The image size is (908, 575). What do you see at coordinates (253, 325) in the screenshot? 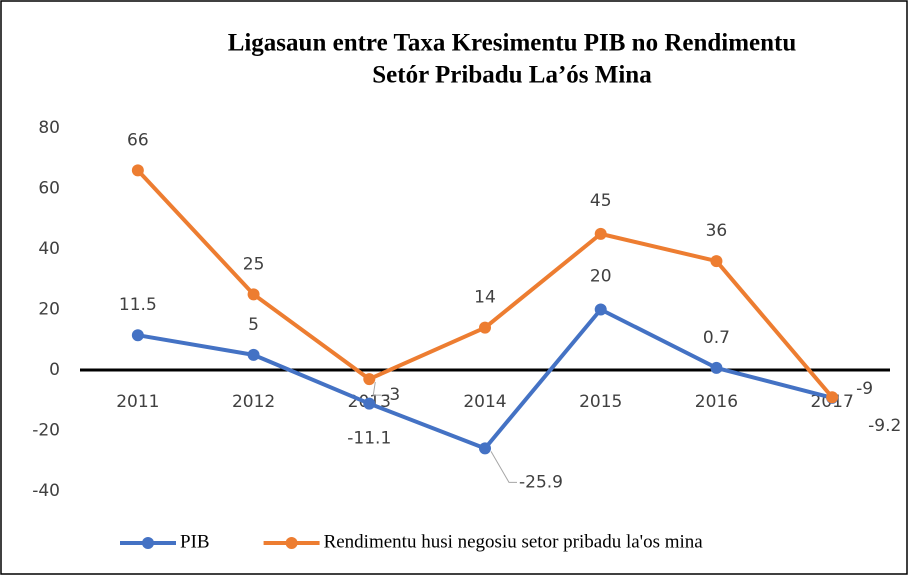
I see `data-label: 5` at bounding box center [253, 325].